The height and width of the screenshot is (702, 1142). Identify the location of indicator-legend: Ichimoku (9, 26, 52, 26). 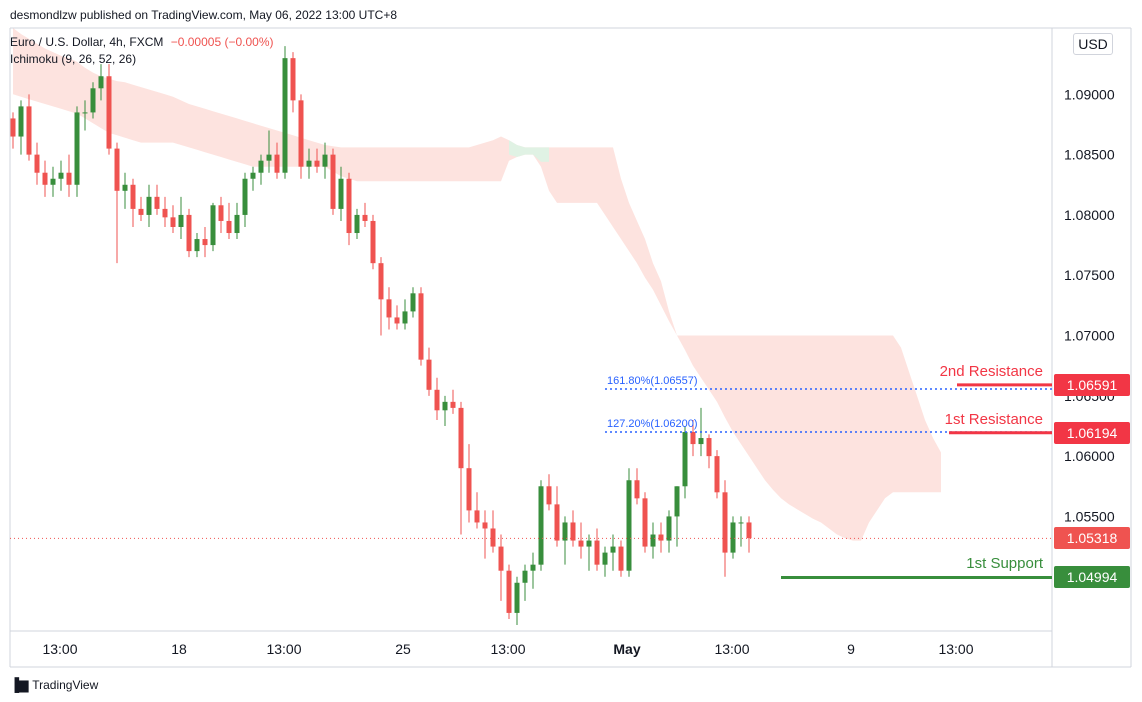
(73, 59).